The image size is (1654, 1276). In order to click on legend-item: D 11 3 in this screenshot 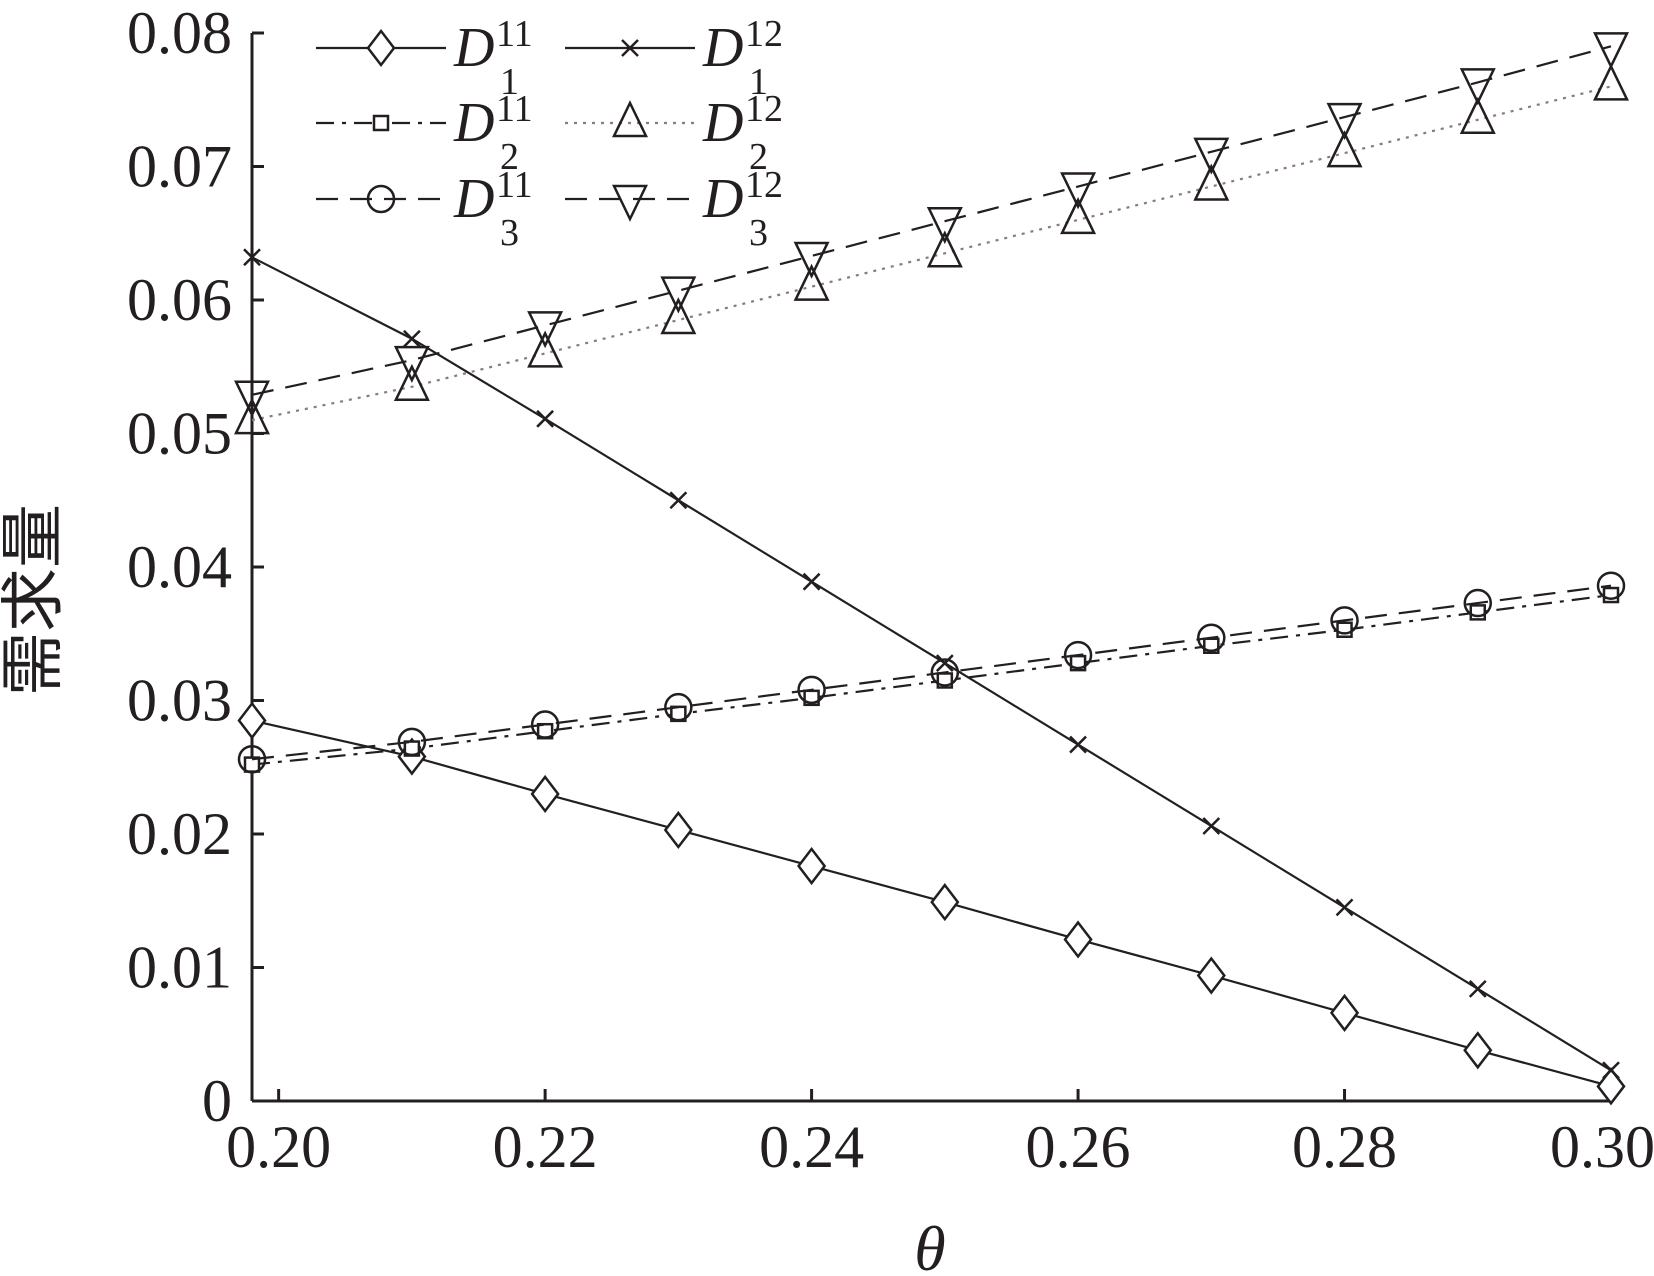, I will do `click(424, 209)`.